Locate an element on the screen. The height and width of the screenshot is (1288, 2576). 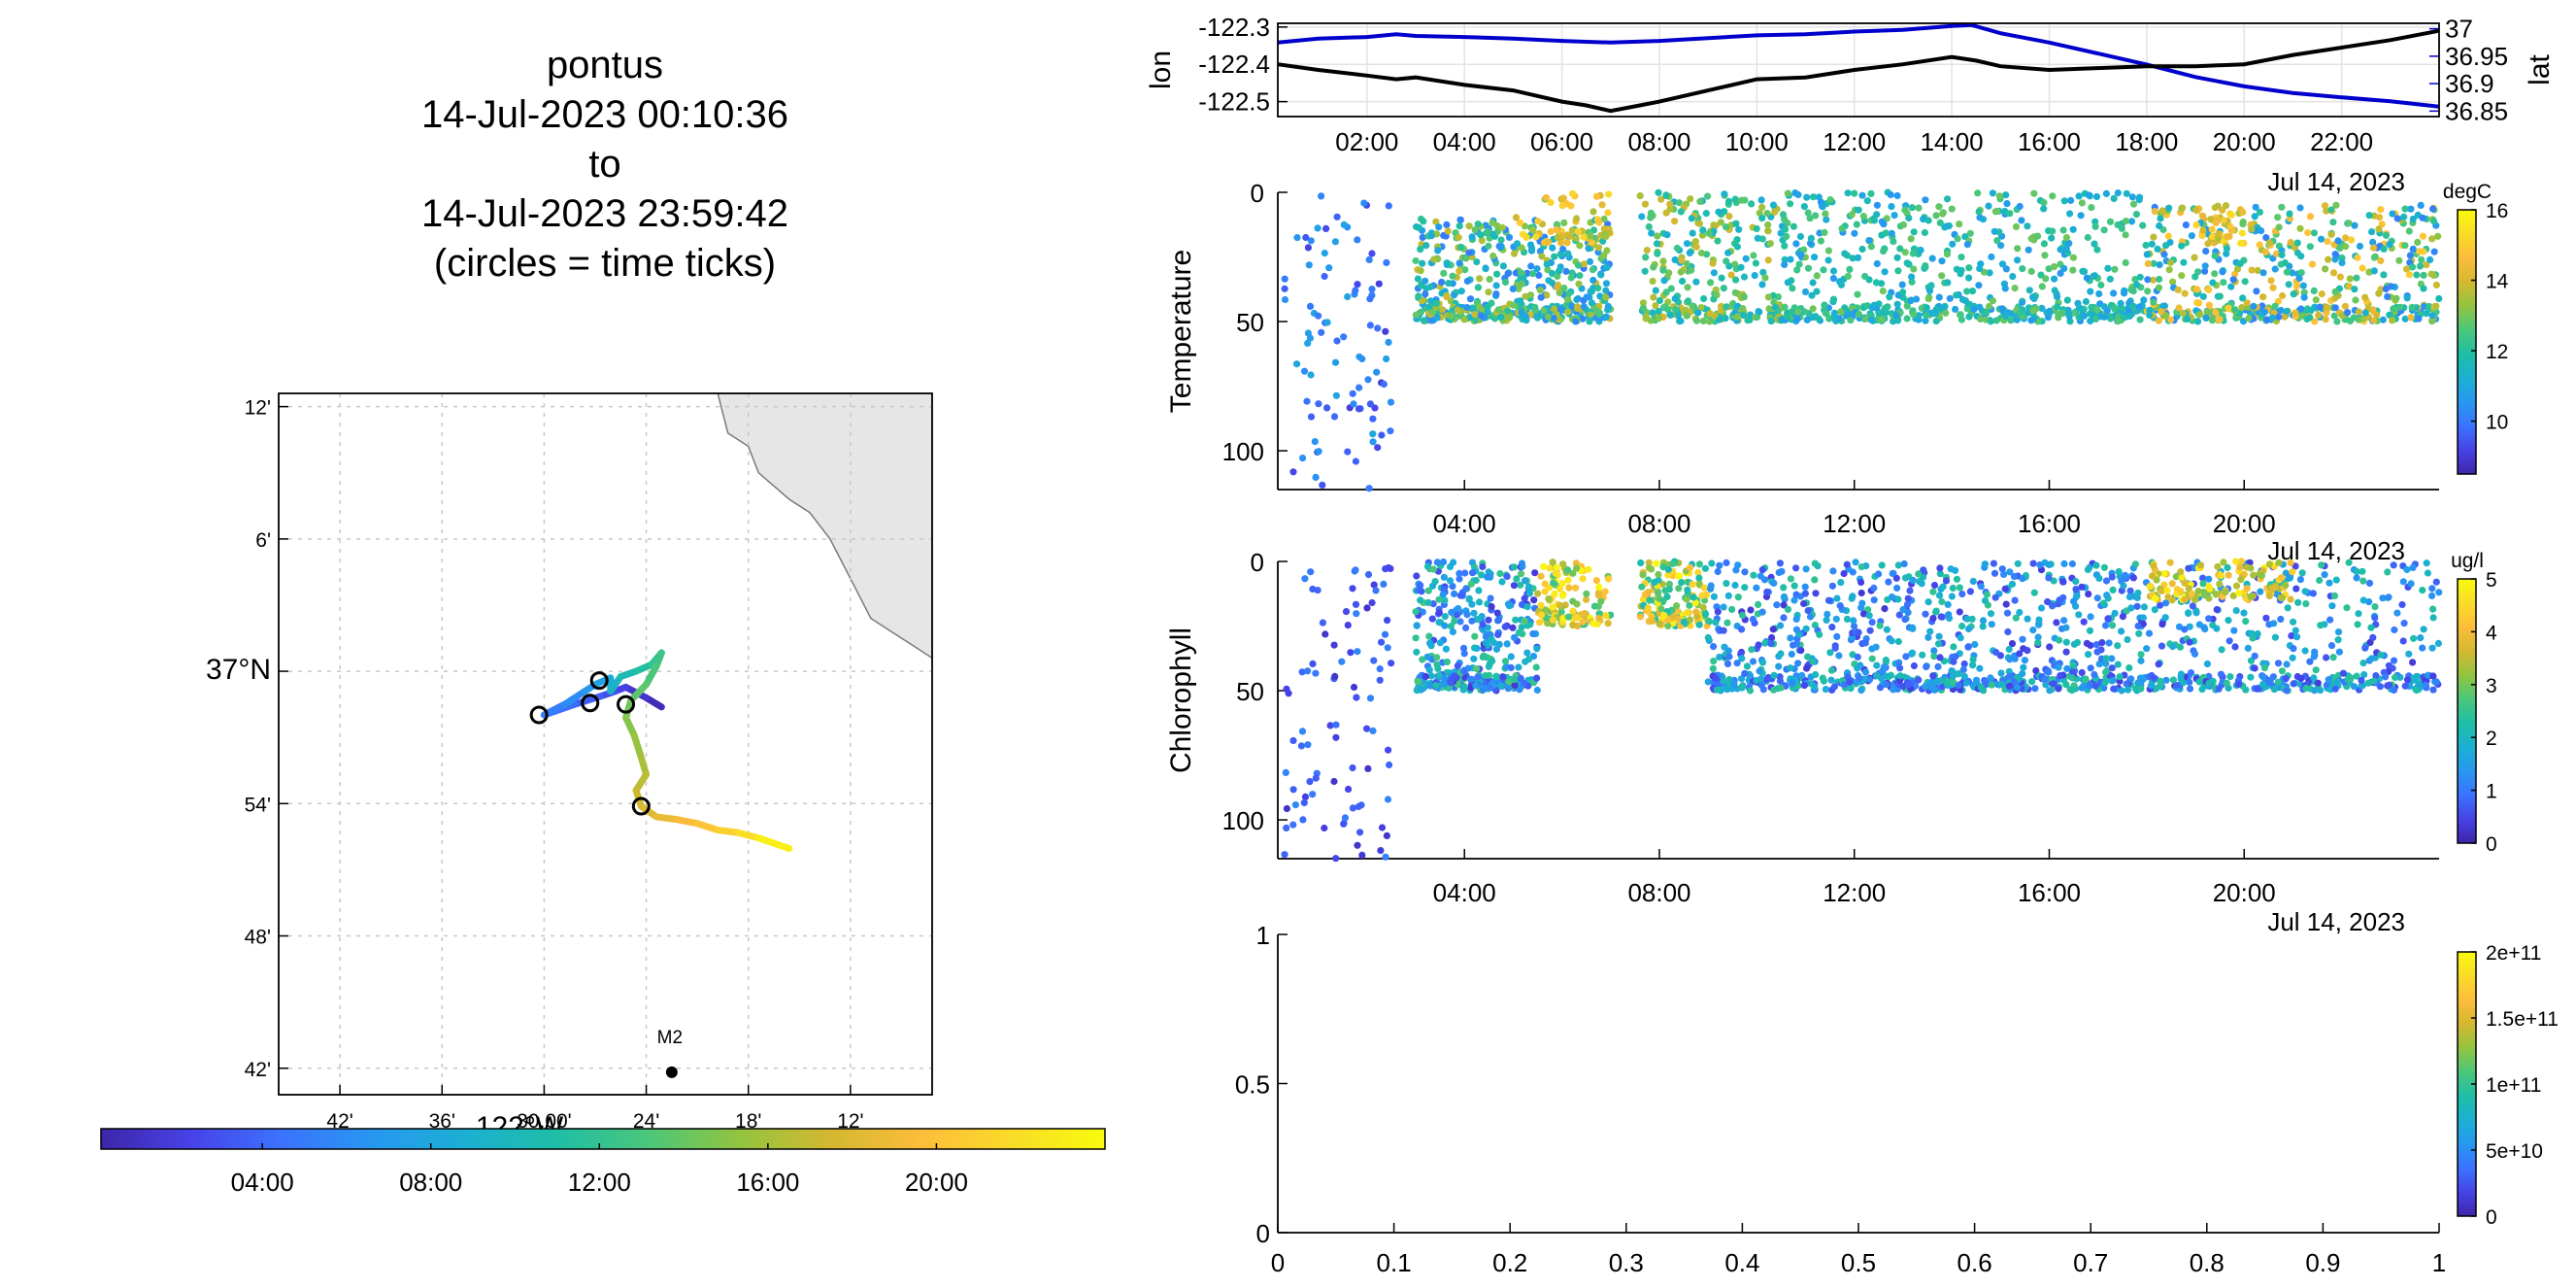
title-line-4: 14-Jul-2023 23:59:42 is located at coordinates (604, 213).